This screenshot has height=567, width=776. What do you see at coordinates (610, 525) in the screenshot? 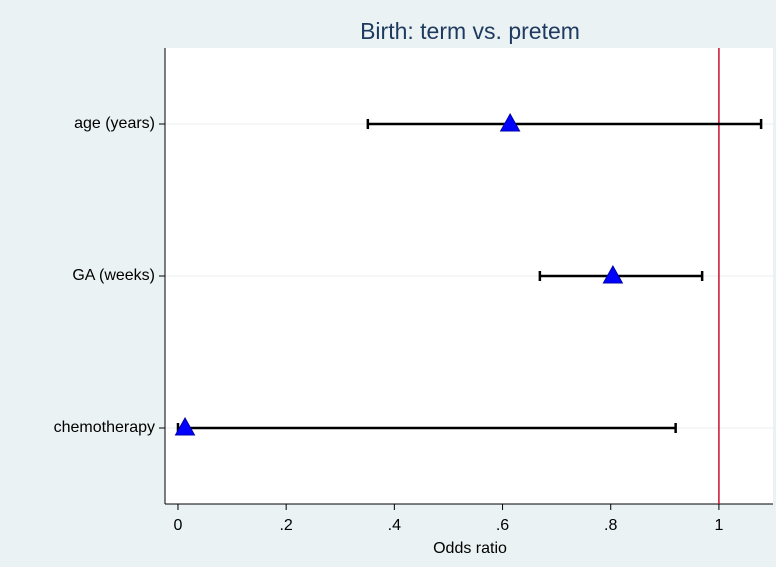
I see `x-tick-label: .8` at bounding box center [610, 525].